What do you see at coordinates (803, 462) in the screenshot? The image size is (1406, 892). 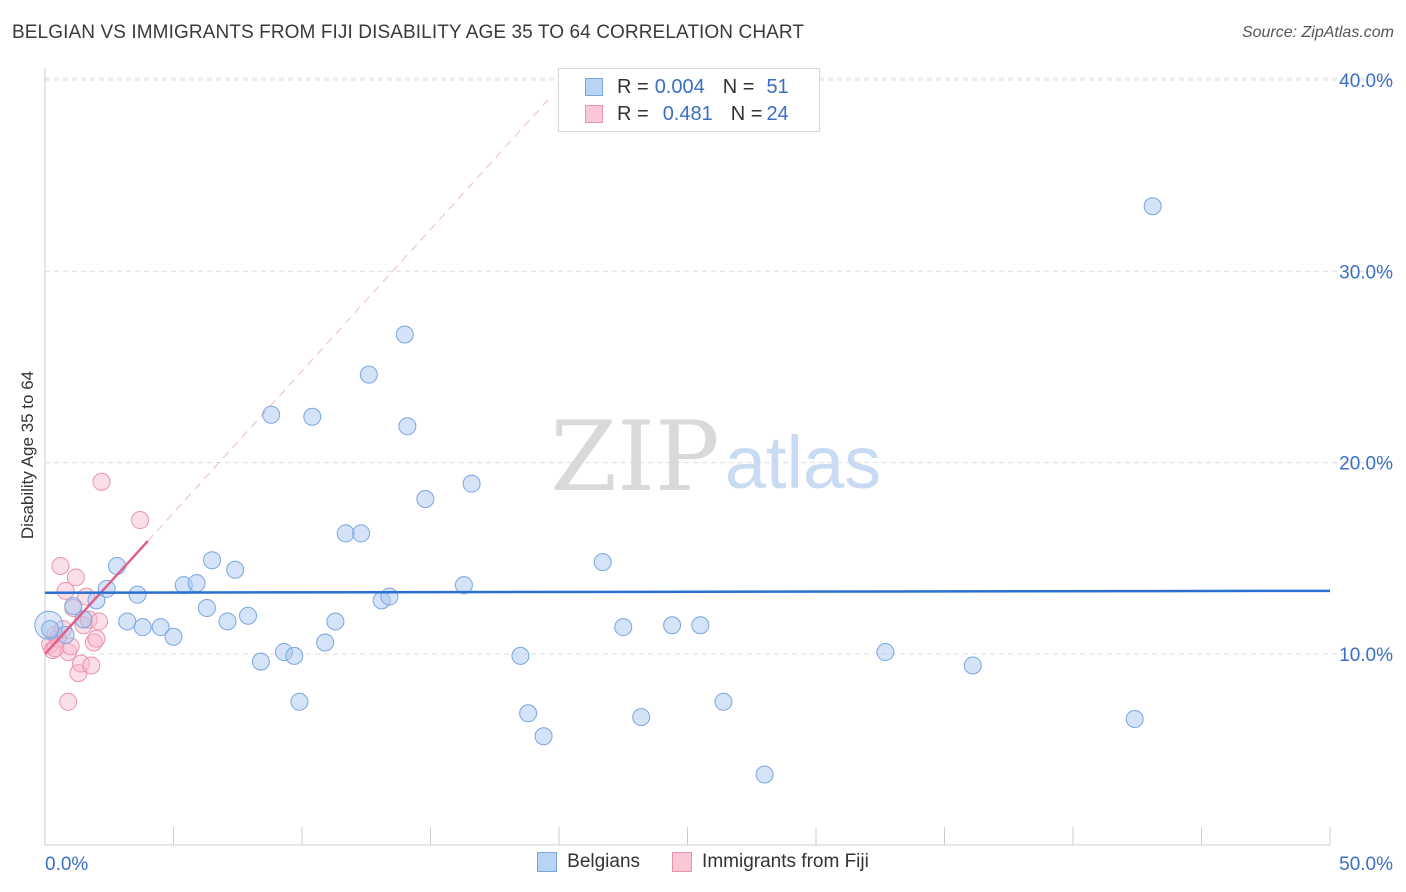 I see `watermark-atlas: atlas` at bounding box center [803, 462].